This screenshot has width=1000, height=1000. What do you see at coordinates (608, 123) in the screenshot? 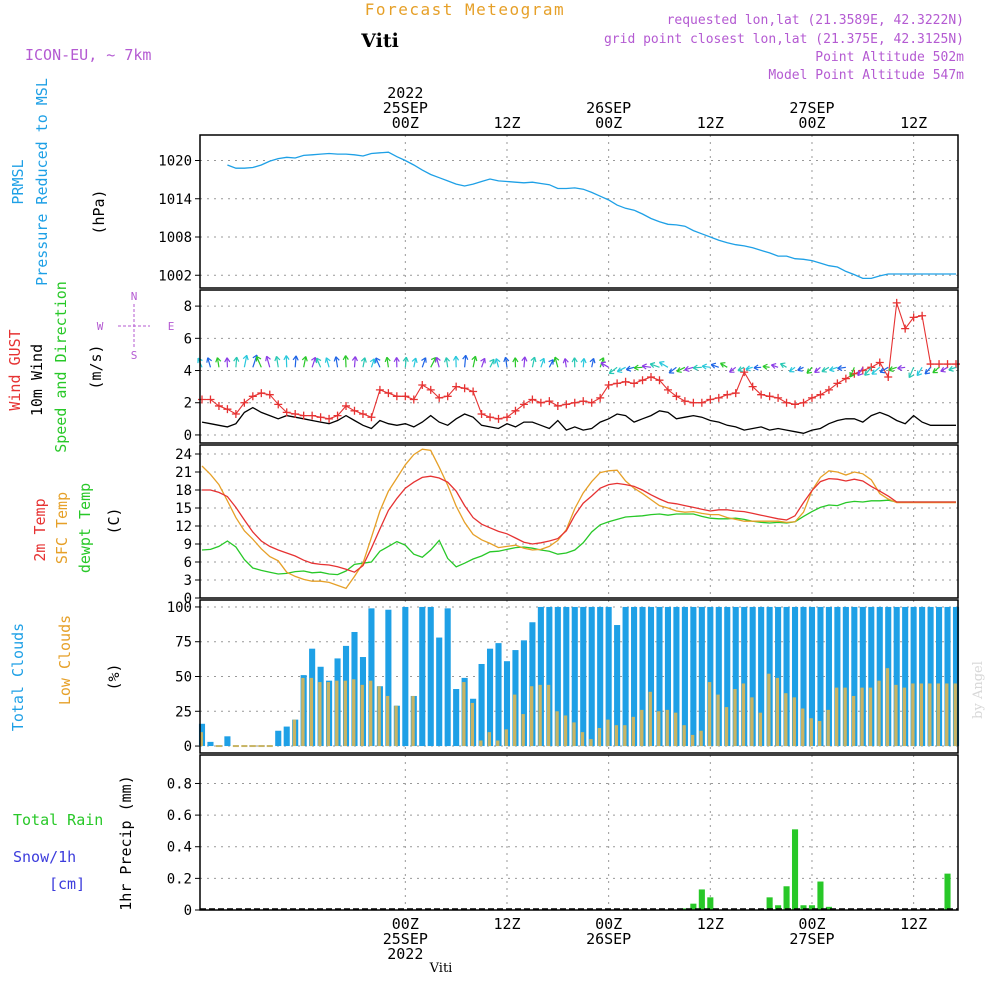
I see `top-time-label: 00Z` at bounding box center [608, 123].